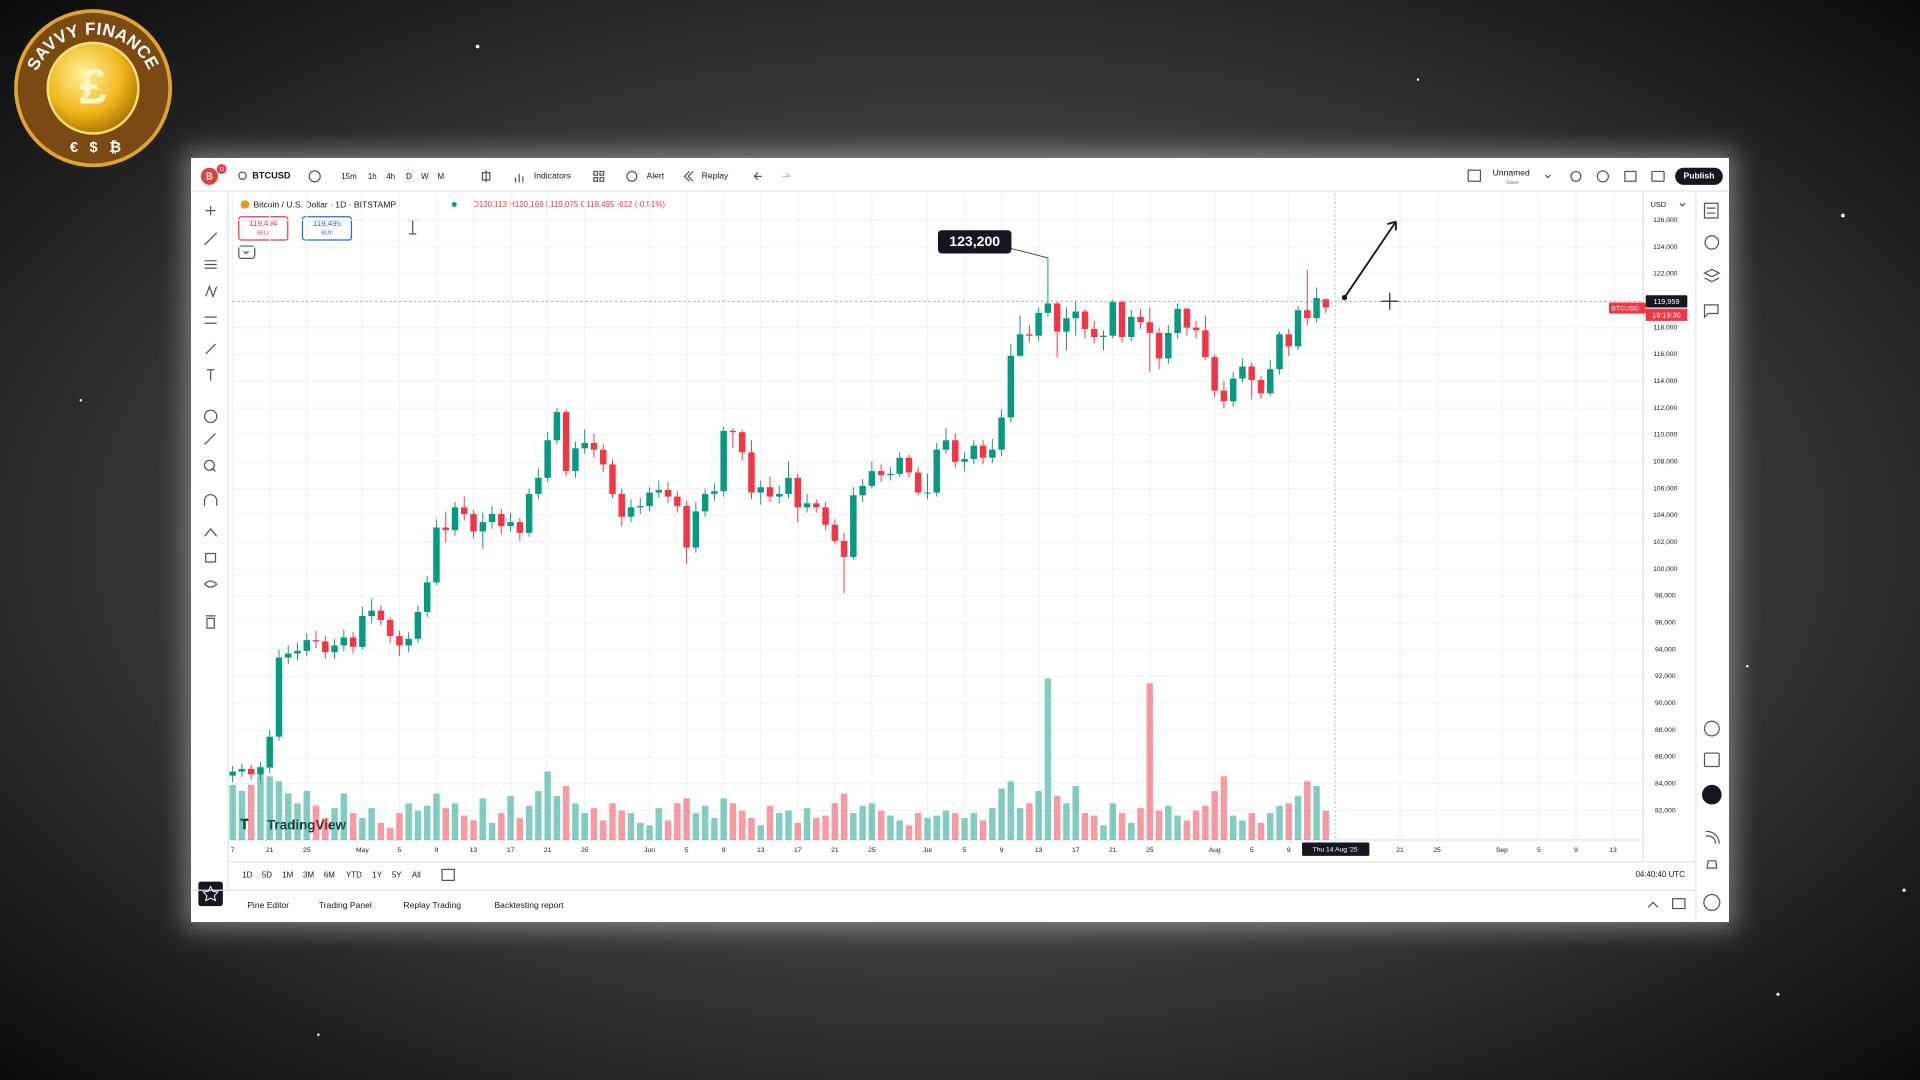 Image resolution: width=1920 pixels, height=1080 pixels. I want to click on quick-search, so click(1576, 176).